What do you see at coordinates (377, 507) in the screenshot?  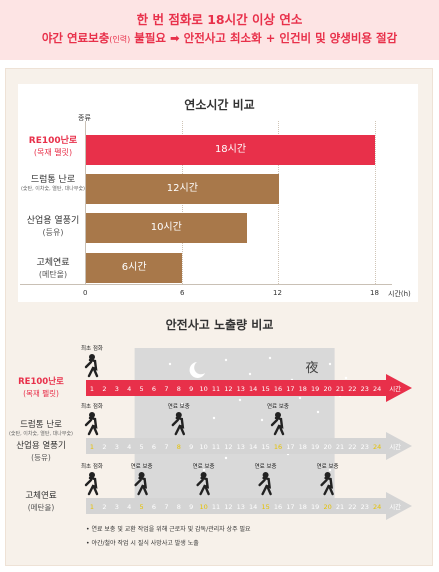 I see `hour-2-24: 24` at bounding box center [377, 507].